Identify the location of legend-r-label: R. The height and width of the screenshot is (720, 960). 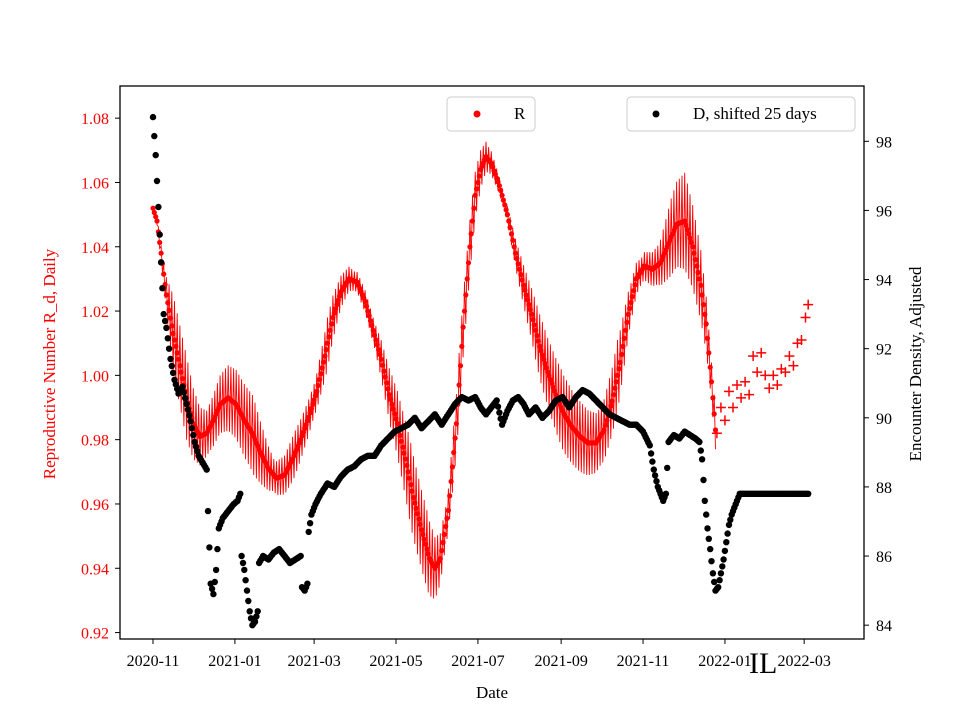
(520, 113).